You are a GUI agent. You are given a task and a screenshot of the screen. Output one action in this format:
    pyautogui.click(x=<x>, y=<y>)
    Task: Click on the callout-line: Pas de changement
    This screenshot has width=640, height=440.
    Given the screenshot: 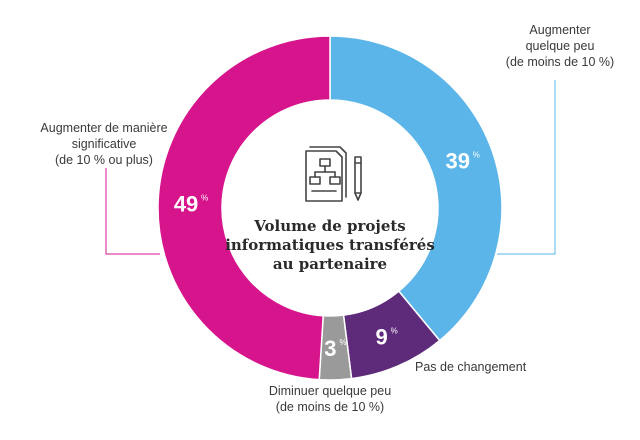 What is the action you would take?
    pyautogui.click(x=471, y=367)
    